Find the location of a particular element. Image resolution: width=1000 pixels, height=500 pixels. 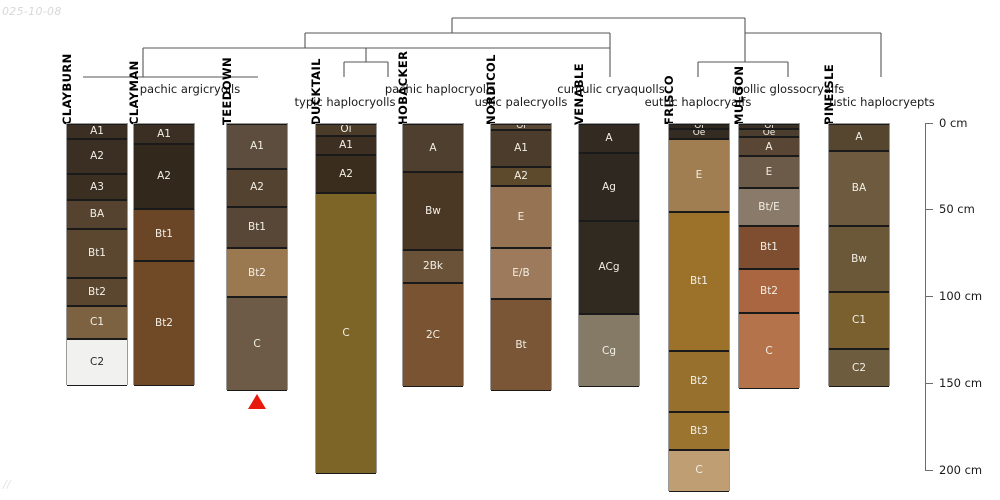

horizon-label: C is located at coordinates (346, 333).